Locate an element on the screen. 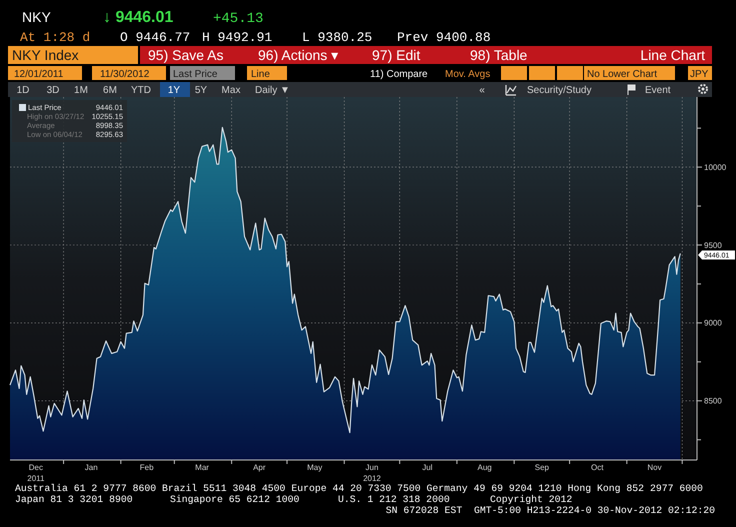  y-tick-label: 10000 is located at coordinates (715, 167).